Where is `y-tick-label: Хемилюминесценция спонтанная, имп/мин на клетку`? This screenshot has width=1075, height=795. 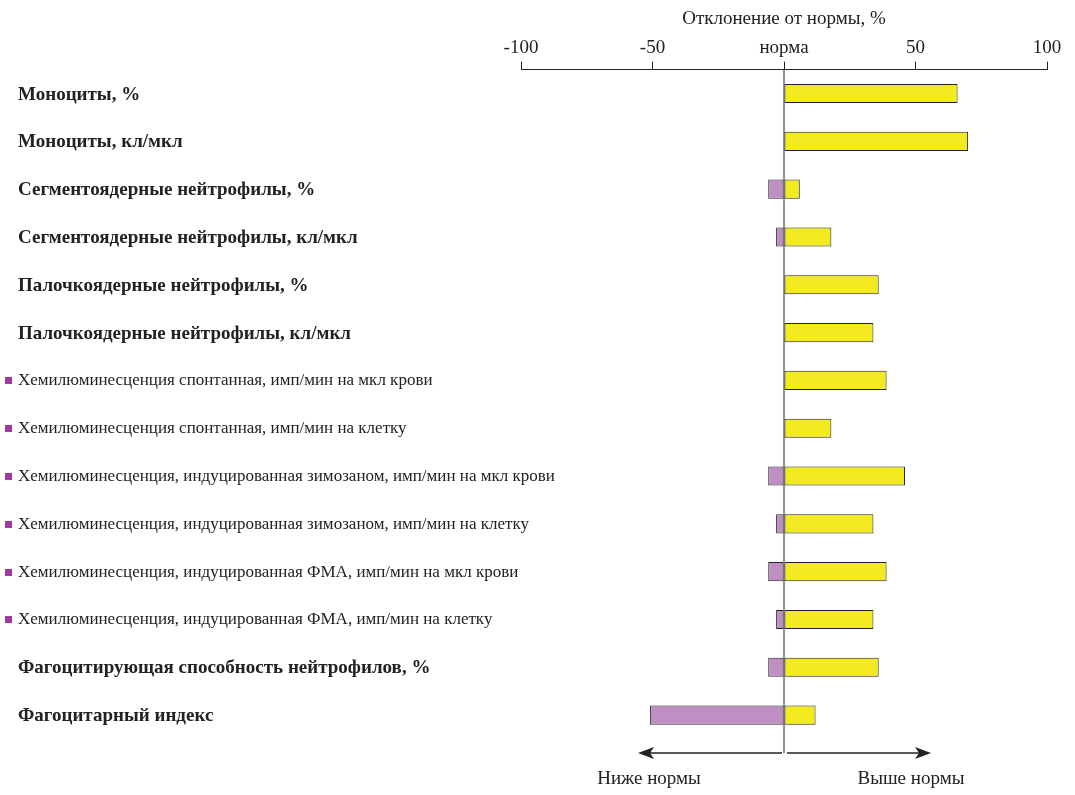
y-tick-label: Хемилюминесценция спонтанная, имп/мин на клетку is located at coordinates (212, 428).